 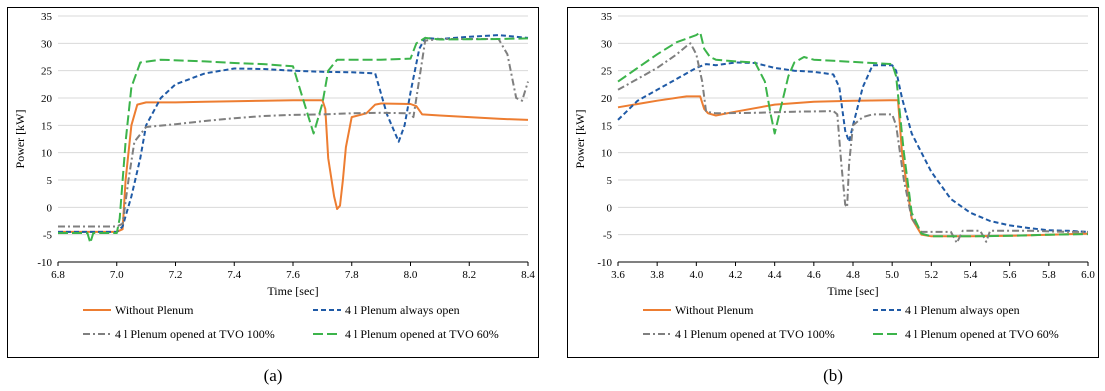 What do you see at coordinates (931, 275) in the screenshot?
I see `x-tick-label: 5.2` at bounding box center [931, 275].